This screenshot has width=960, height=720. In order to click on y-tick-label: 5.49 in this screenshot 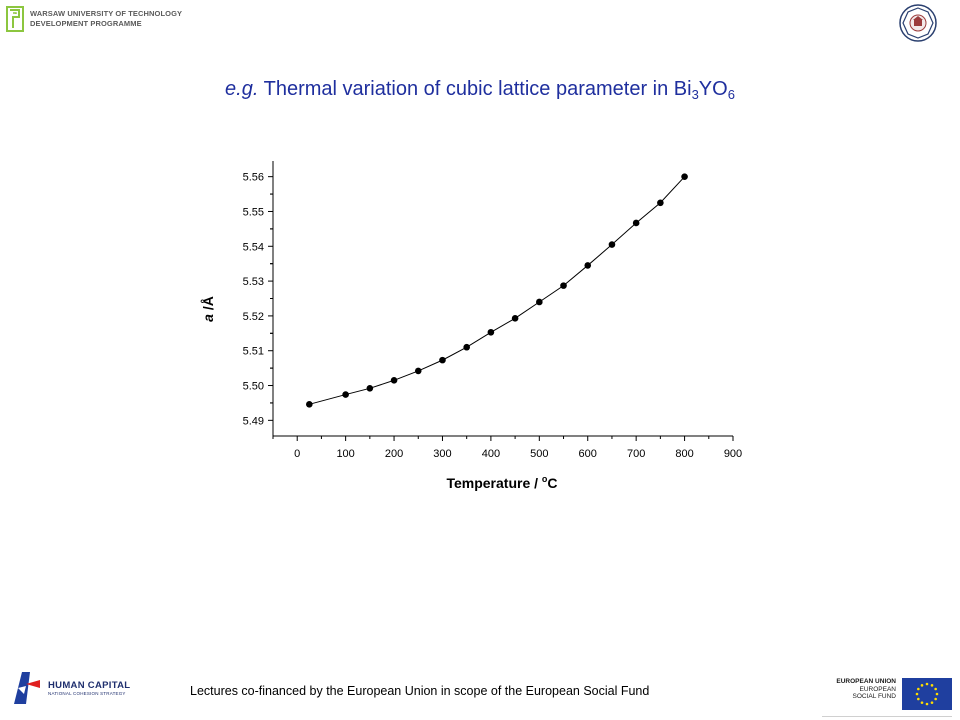, I will do `click(253, 421)`.